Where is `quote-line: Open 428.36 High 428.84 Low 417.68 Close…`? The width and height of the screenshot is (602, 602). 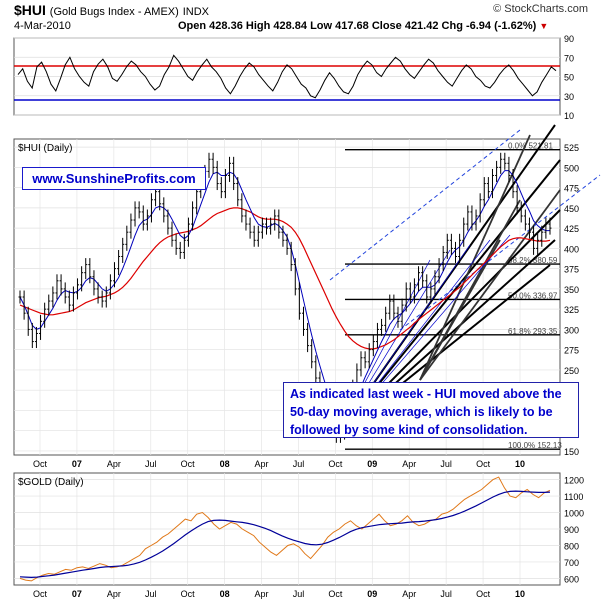
quote-line: Open 428.36 High 428.84 Low 417.68 Close… is located at coordinates (363, 26).